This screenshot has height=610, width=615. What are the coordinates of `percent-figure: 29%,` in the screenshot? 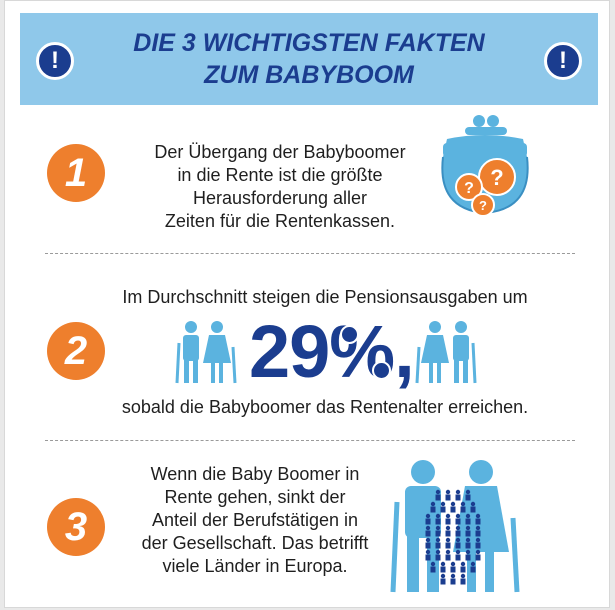 It's located at (332, 351).